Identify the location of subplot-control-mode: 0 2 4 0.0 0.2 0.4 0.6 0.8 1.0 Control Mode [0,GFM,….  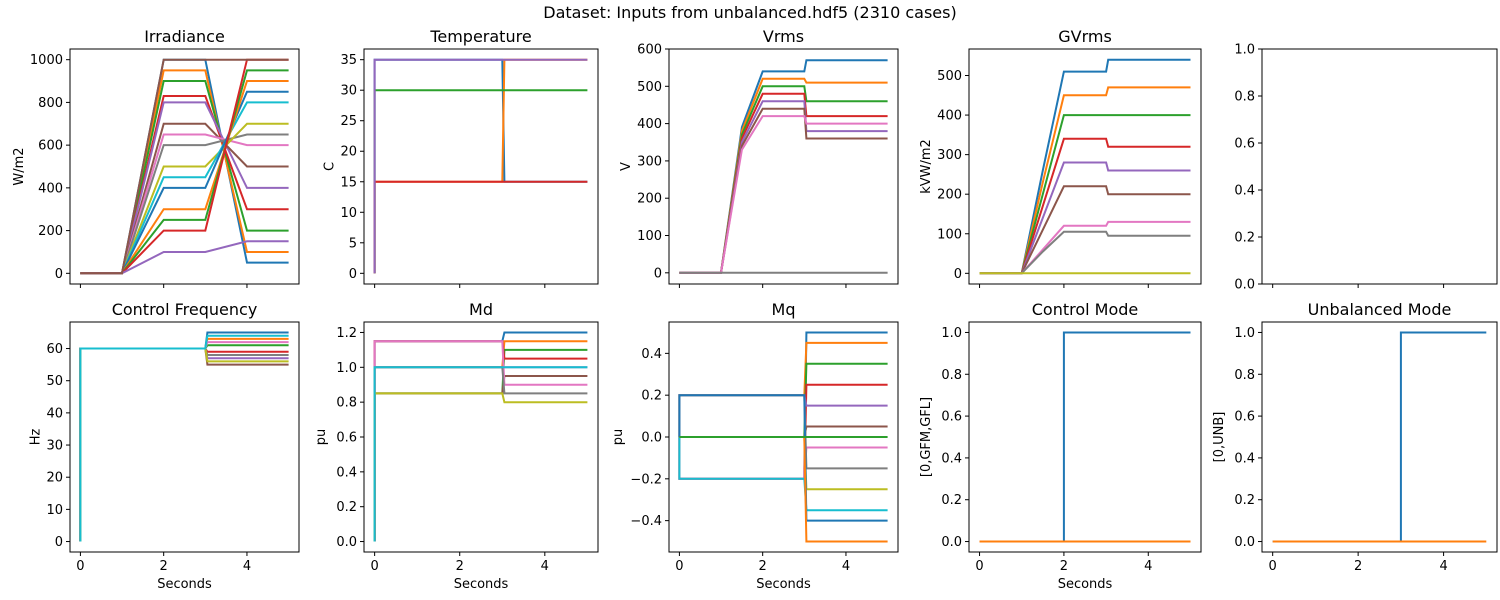
(1060, 437).